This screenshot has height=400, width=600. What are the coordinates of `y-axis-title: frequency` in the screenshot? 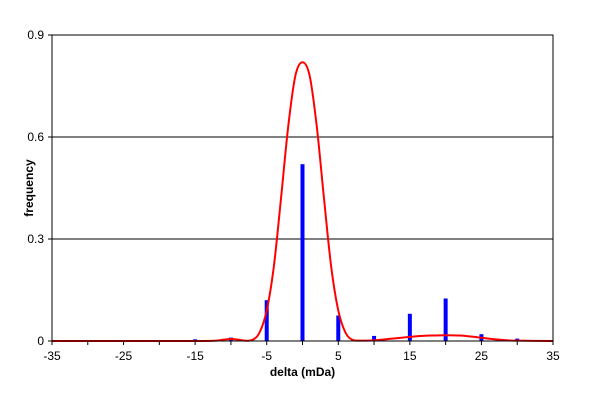 It's located at (29, 188).